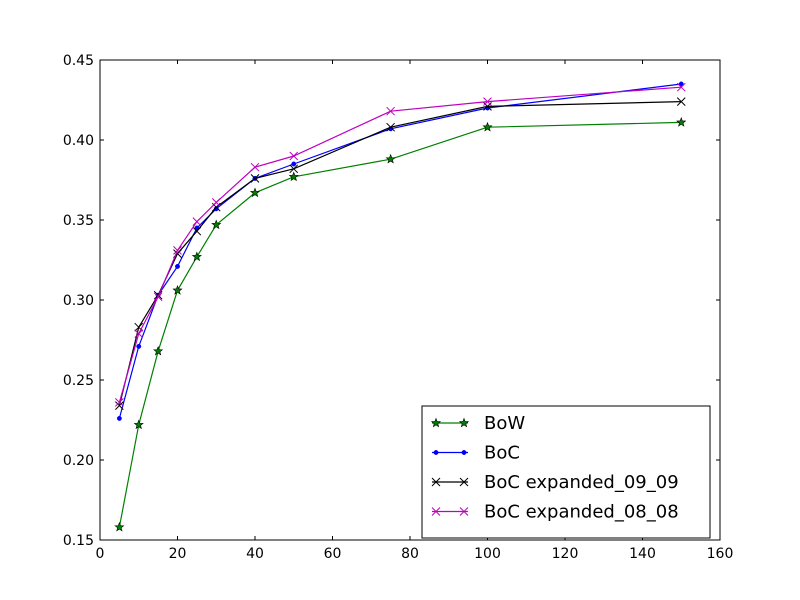  What do you see at coordinates (78, 541) in the screenshot?
I see `y-tick-label: 0.15` at bounding box center [78, 541].